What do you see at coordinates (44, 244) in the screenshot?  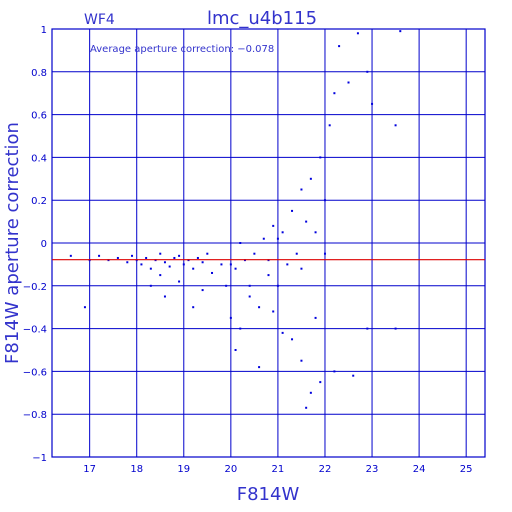 I see `y-tick-label: 0` at bounding box center [44, 244].